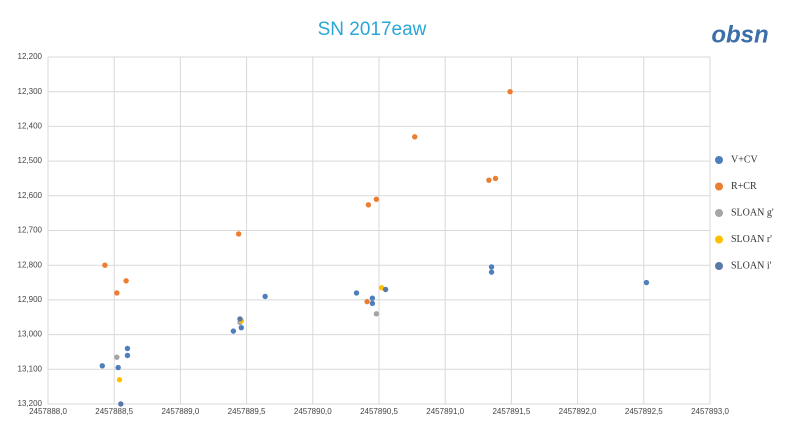 The width and height of the screenshot is (800, 435). What do you see at coordinates (30, 299) in the screenshot?
I see `y-tick-label: 12,900` at bounding box center [30, 299].